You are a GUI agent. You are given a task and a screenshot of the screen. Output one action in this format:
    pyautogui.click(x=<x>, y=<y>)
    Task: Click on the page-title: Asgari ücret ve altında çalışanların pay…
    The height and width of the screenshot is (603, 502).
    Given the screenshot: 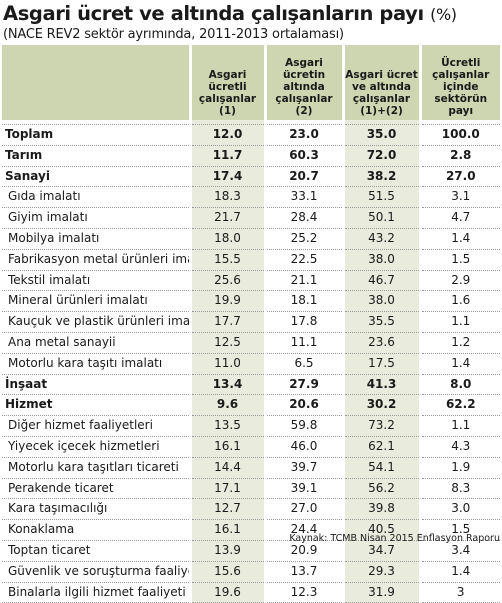 What is the action you would take?
    pyautogui.click(x=230, y=13)
    